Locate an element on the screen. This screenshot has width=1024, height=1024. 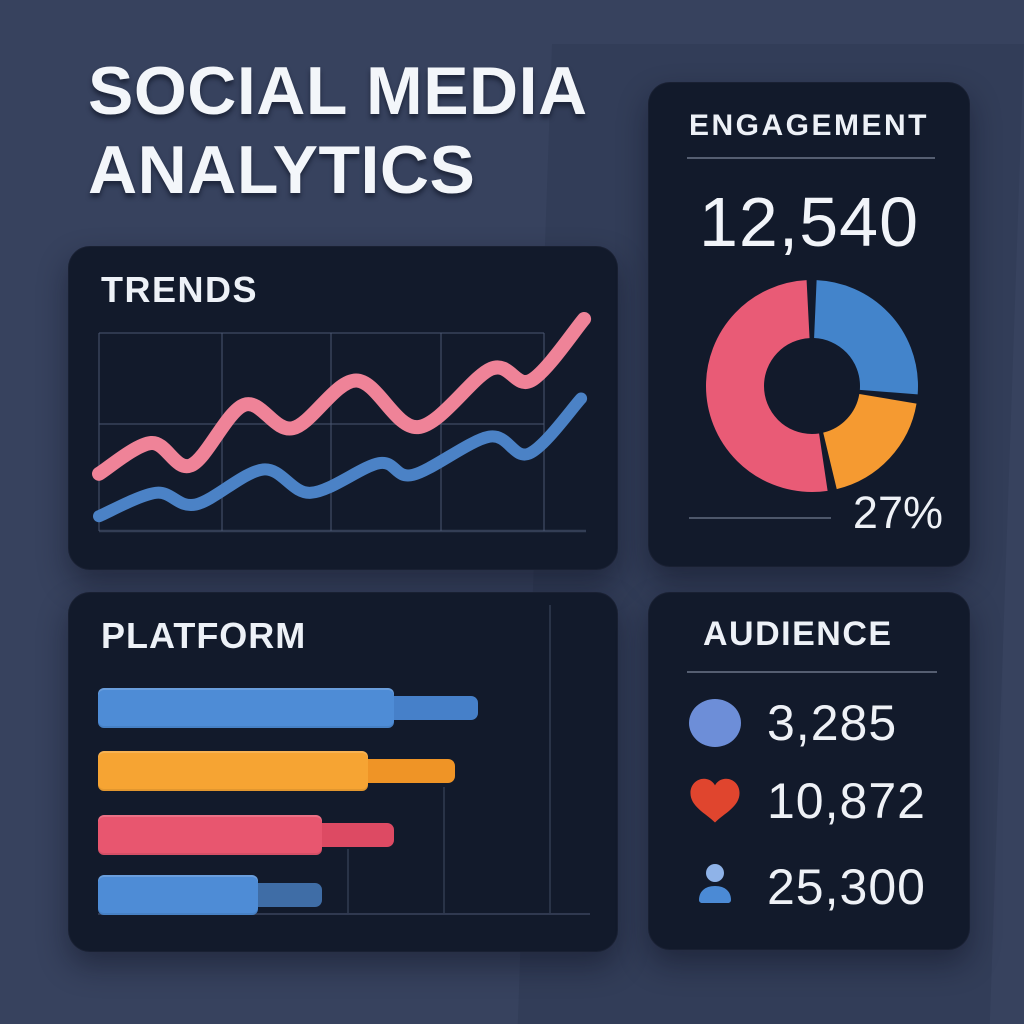
trends-panel-title: TRENDS is located at coordinates (180, 289).